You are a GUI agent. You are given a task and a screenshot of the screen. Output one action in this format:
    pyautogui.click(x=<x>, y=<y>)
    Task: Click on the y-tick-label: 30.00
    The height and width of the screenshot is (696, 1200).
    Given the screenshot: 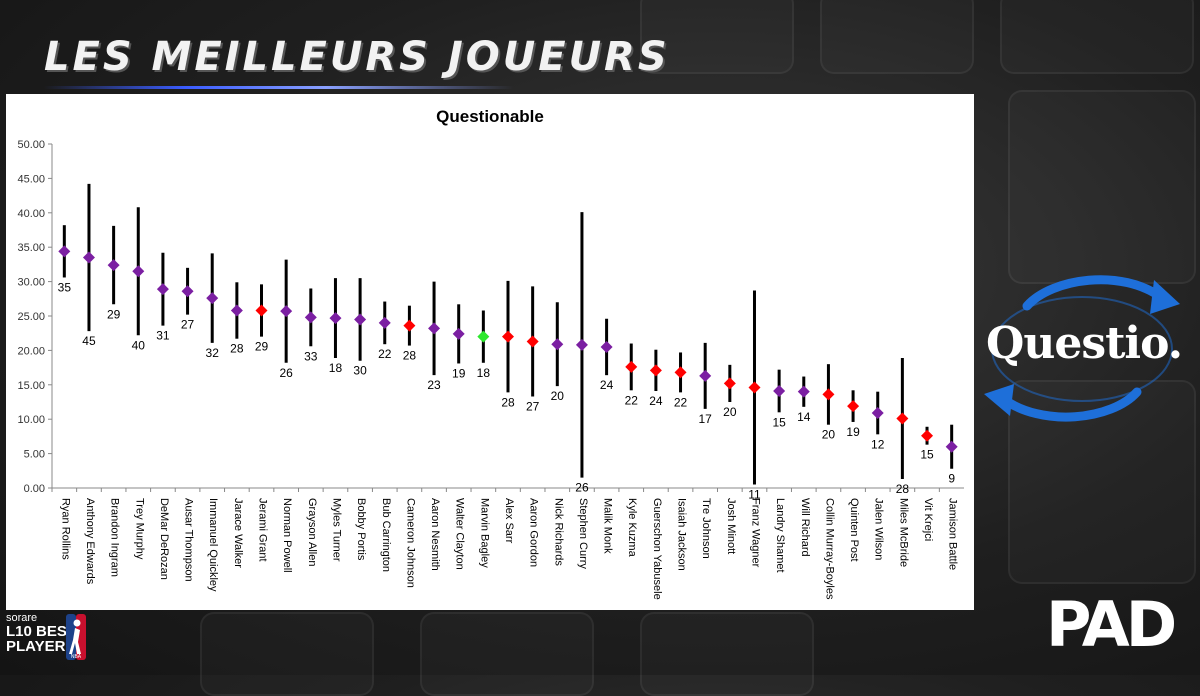 What is the action you would take?
    pyautogui.click(x=31, y=283)
    